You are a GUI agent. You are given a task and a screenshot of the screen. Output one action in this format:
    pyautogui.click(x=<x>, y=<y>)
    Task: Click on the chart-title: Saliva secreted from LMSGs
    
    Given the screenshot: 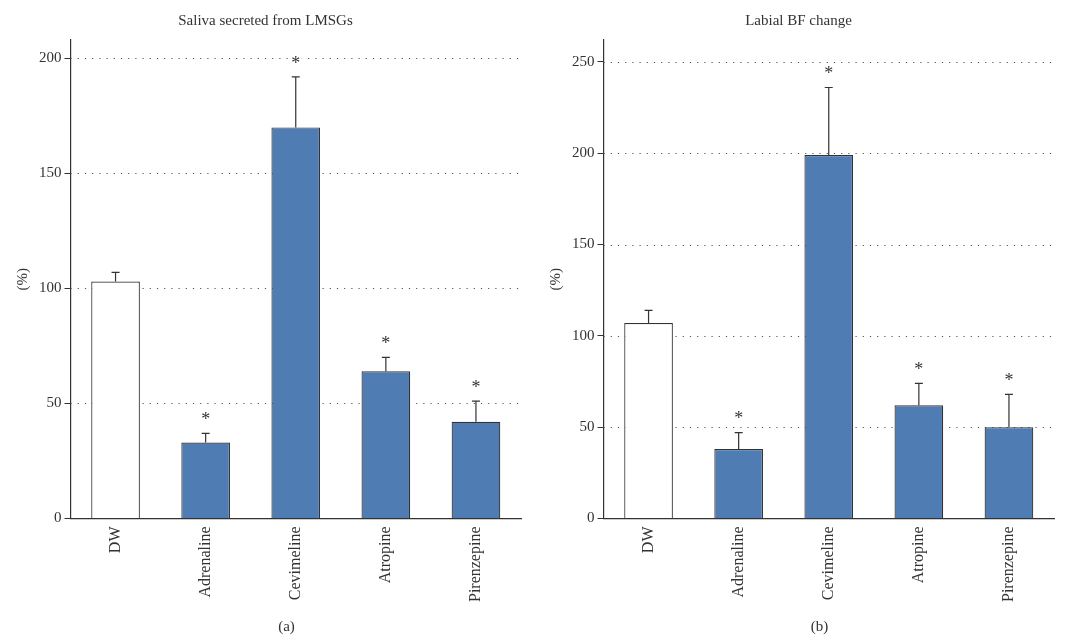 What is the action you would take?
    pyautogui.click(x=265, y=19)
    